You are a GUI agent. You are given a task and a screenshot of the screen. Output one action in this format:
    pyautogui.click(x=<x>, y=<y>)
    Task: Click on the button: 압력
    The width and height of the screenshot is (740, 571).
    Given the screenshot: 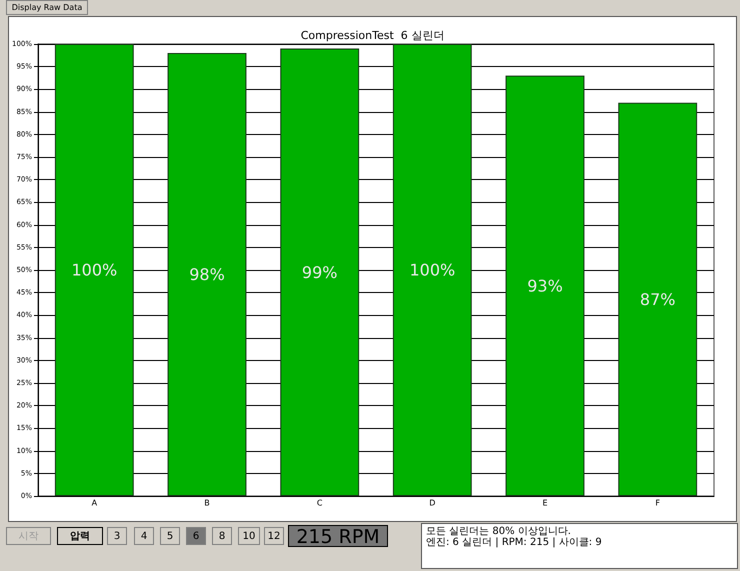 What is the action you would take?
    pyautogui.click(x=80, y=536)
    